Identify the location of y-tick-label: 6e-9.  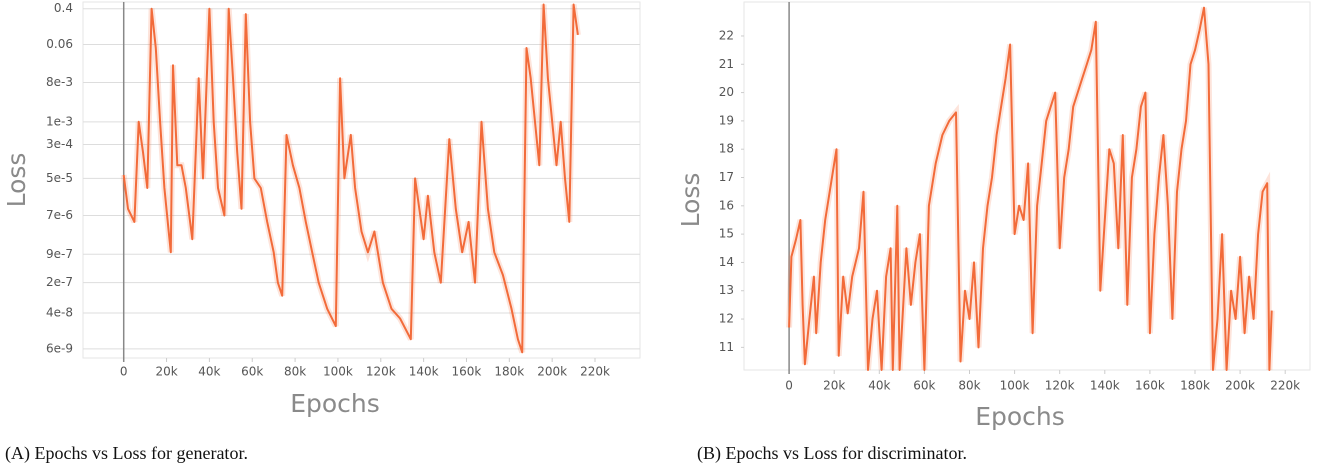
(59, 348).